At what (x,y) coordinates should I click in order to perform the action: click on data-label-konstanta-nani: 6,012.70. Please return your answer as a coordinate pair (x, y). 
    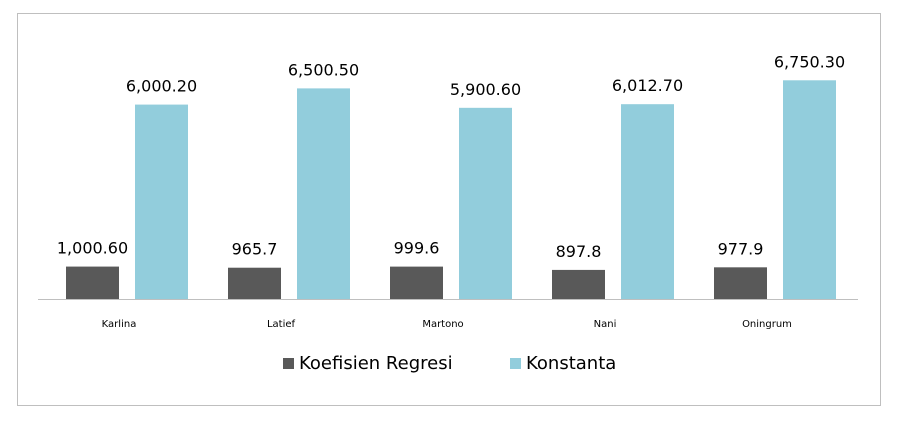
    Looking at the image, I should click on (647, 85).